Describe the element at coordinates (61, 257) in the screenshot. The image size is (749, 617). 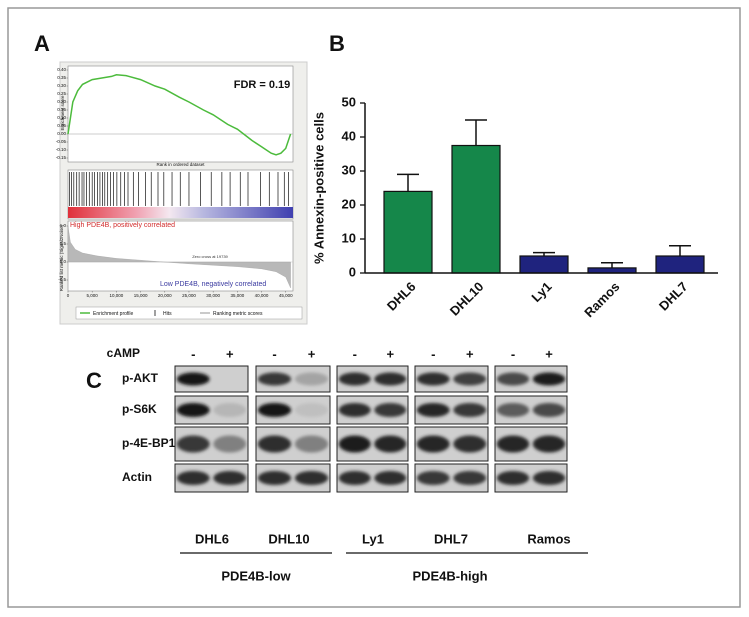
I see `y2-axis-label: Ranked list metric (Signal2Noise)` at that location.